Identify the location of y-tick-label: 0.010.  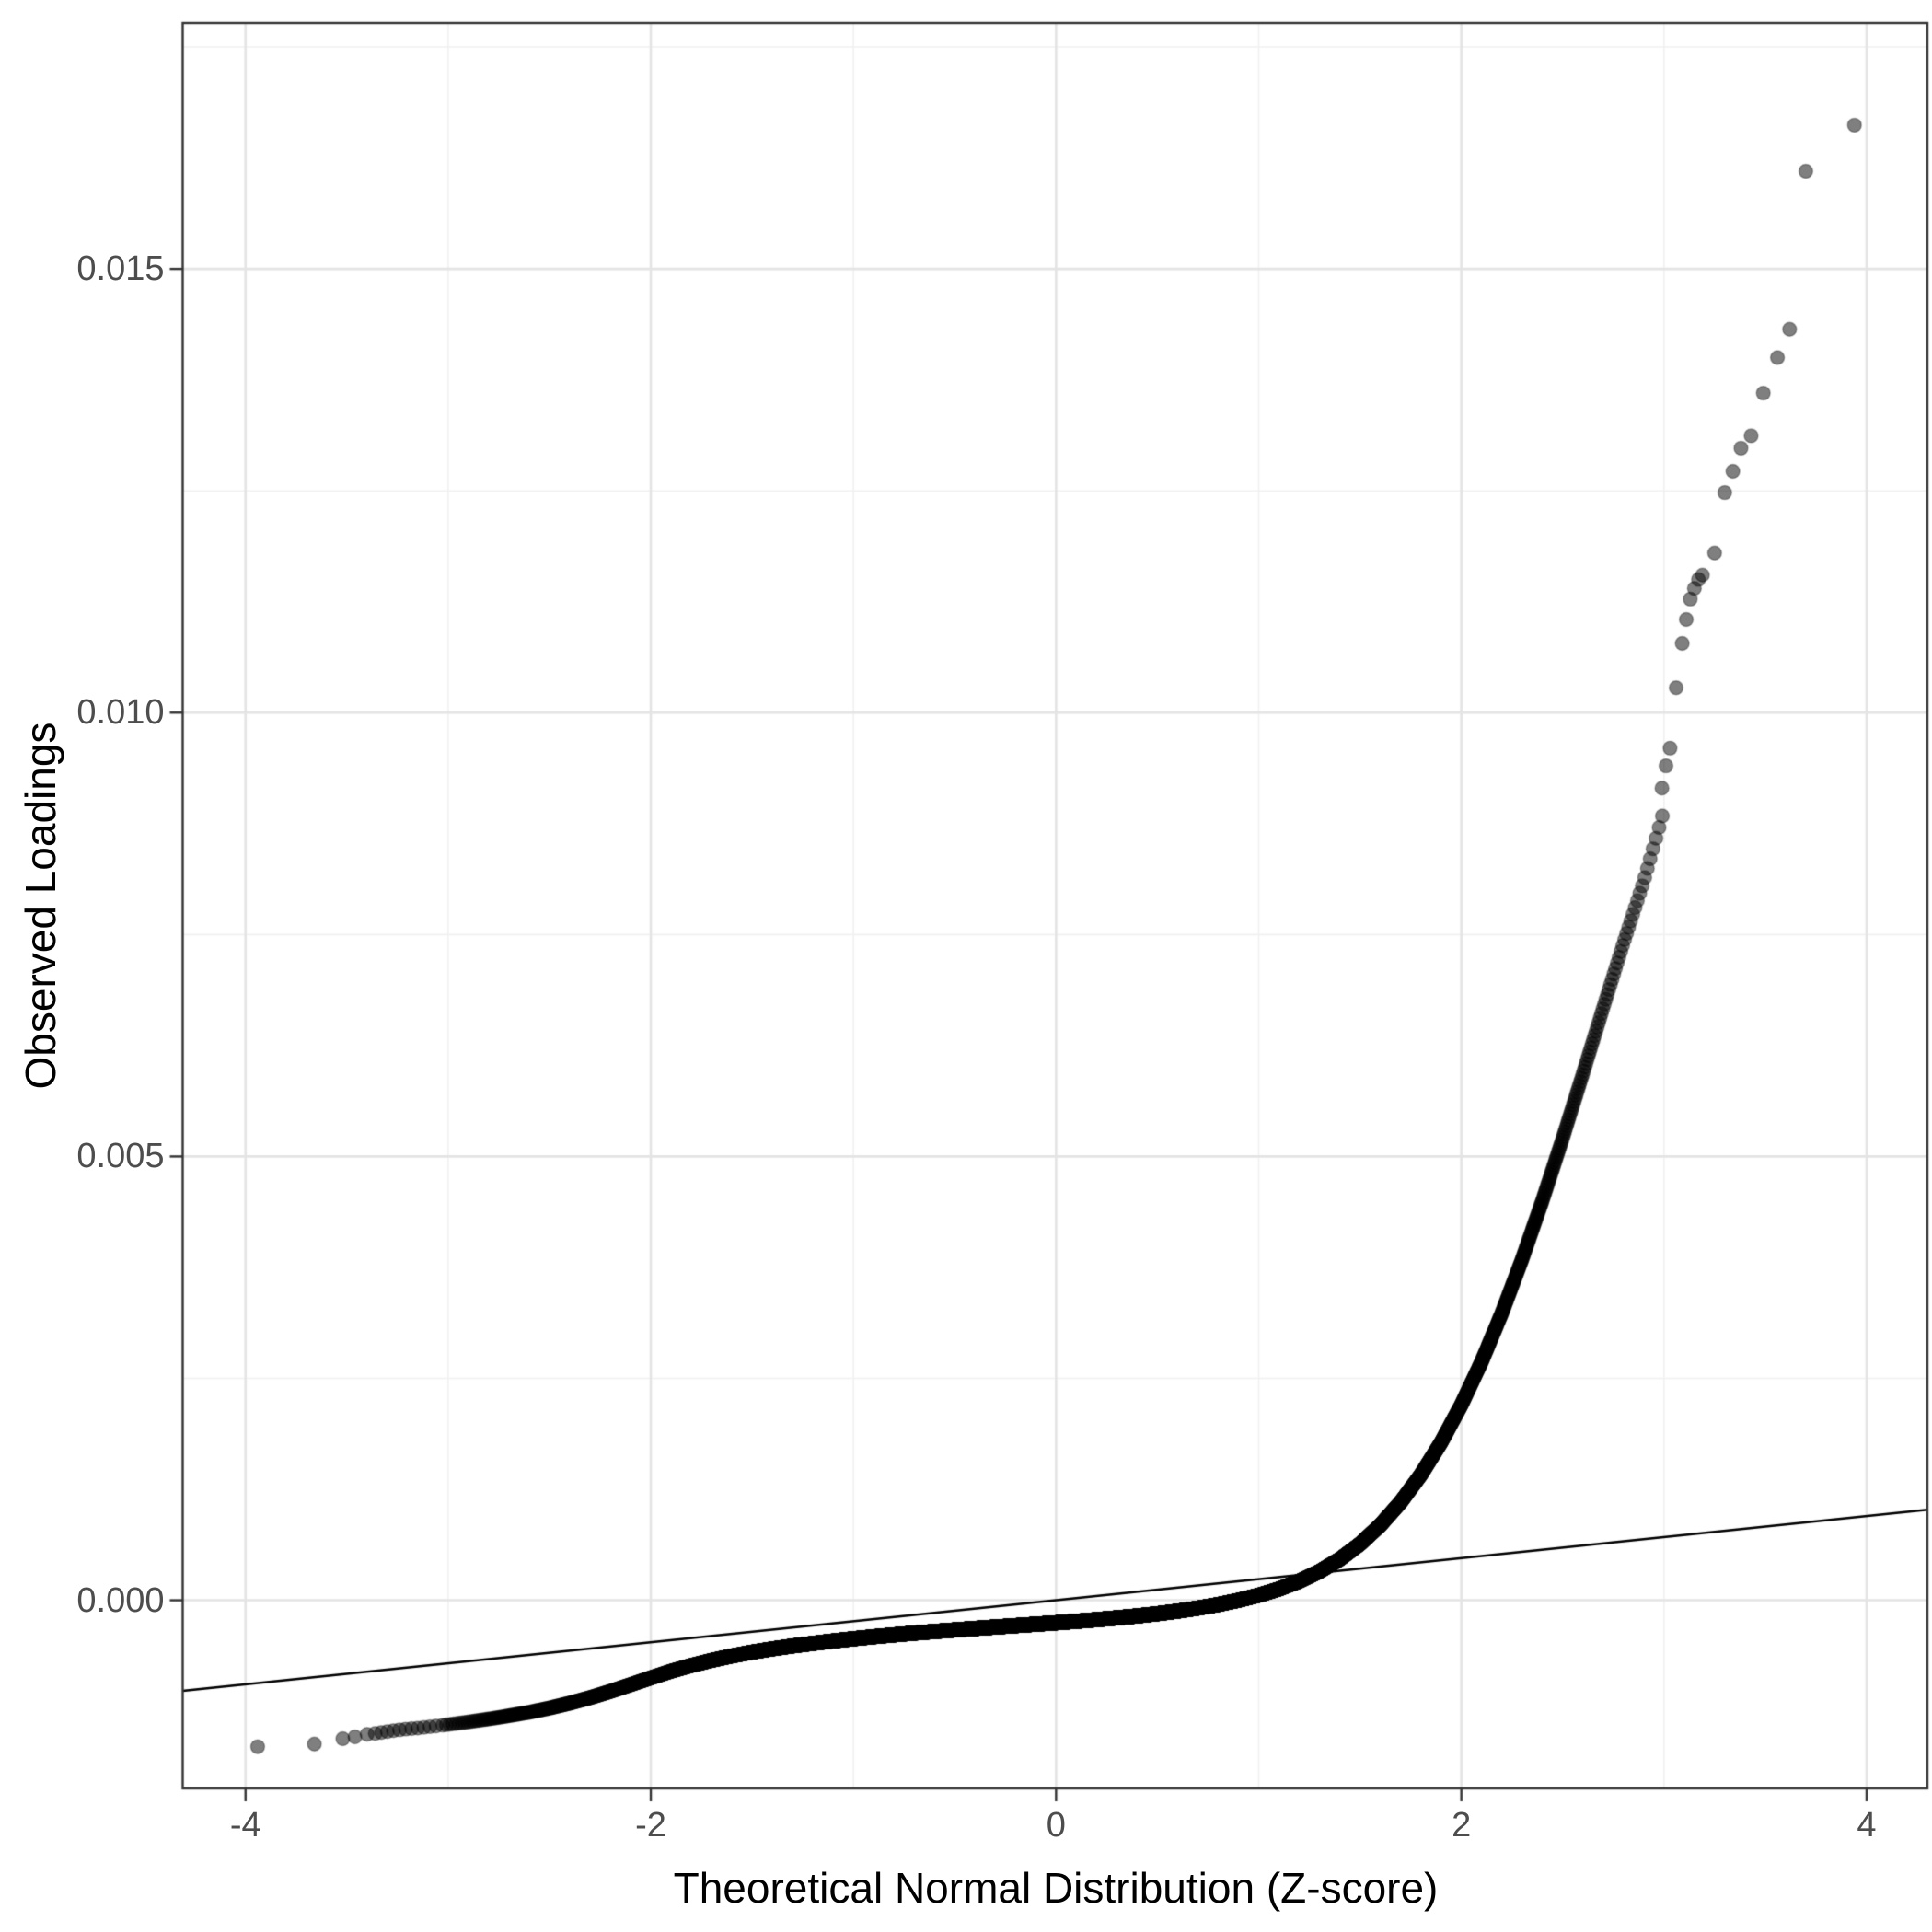
(121, 713).